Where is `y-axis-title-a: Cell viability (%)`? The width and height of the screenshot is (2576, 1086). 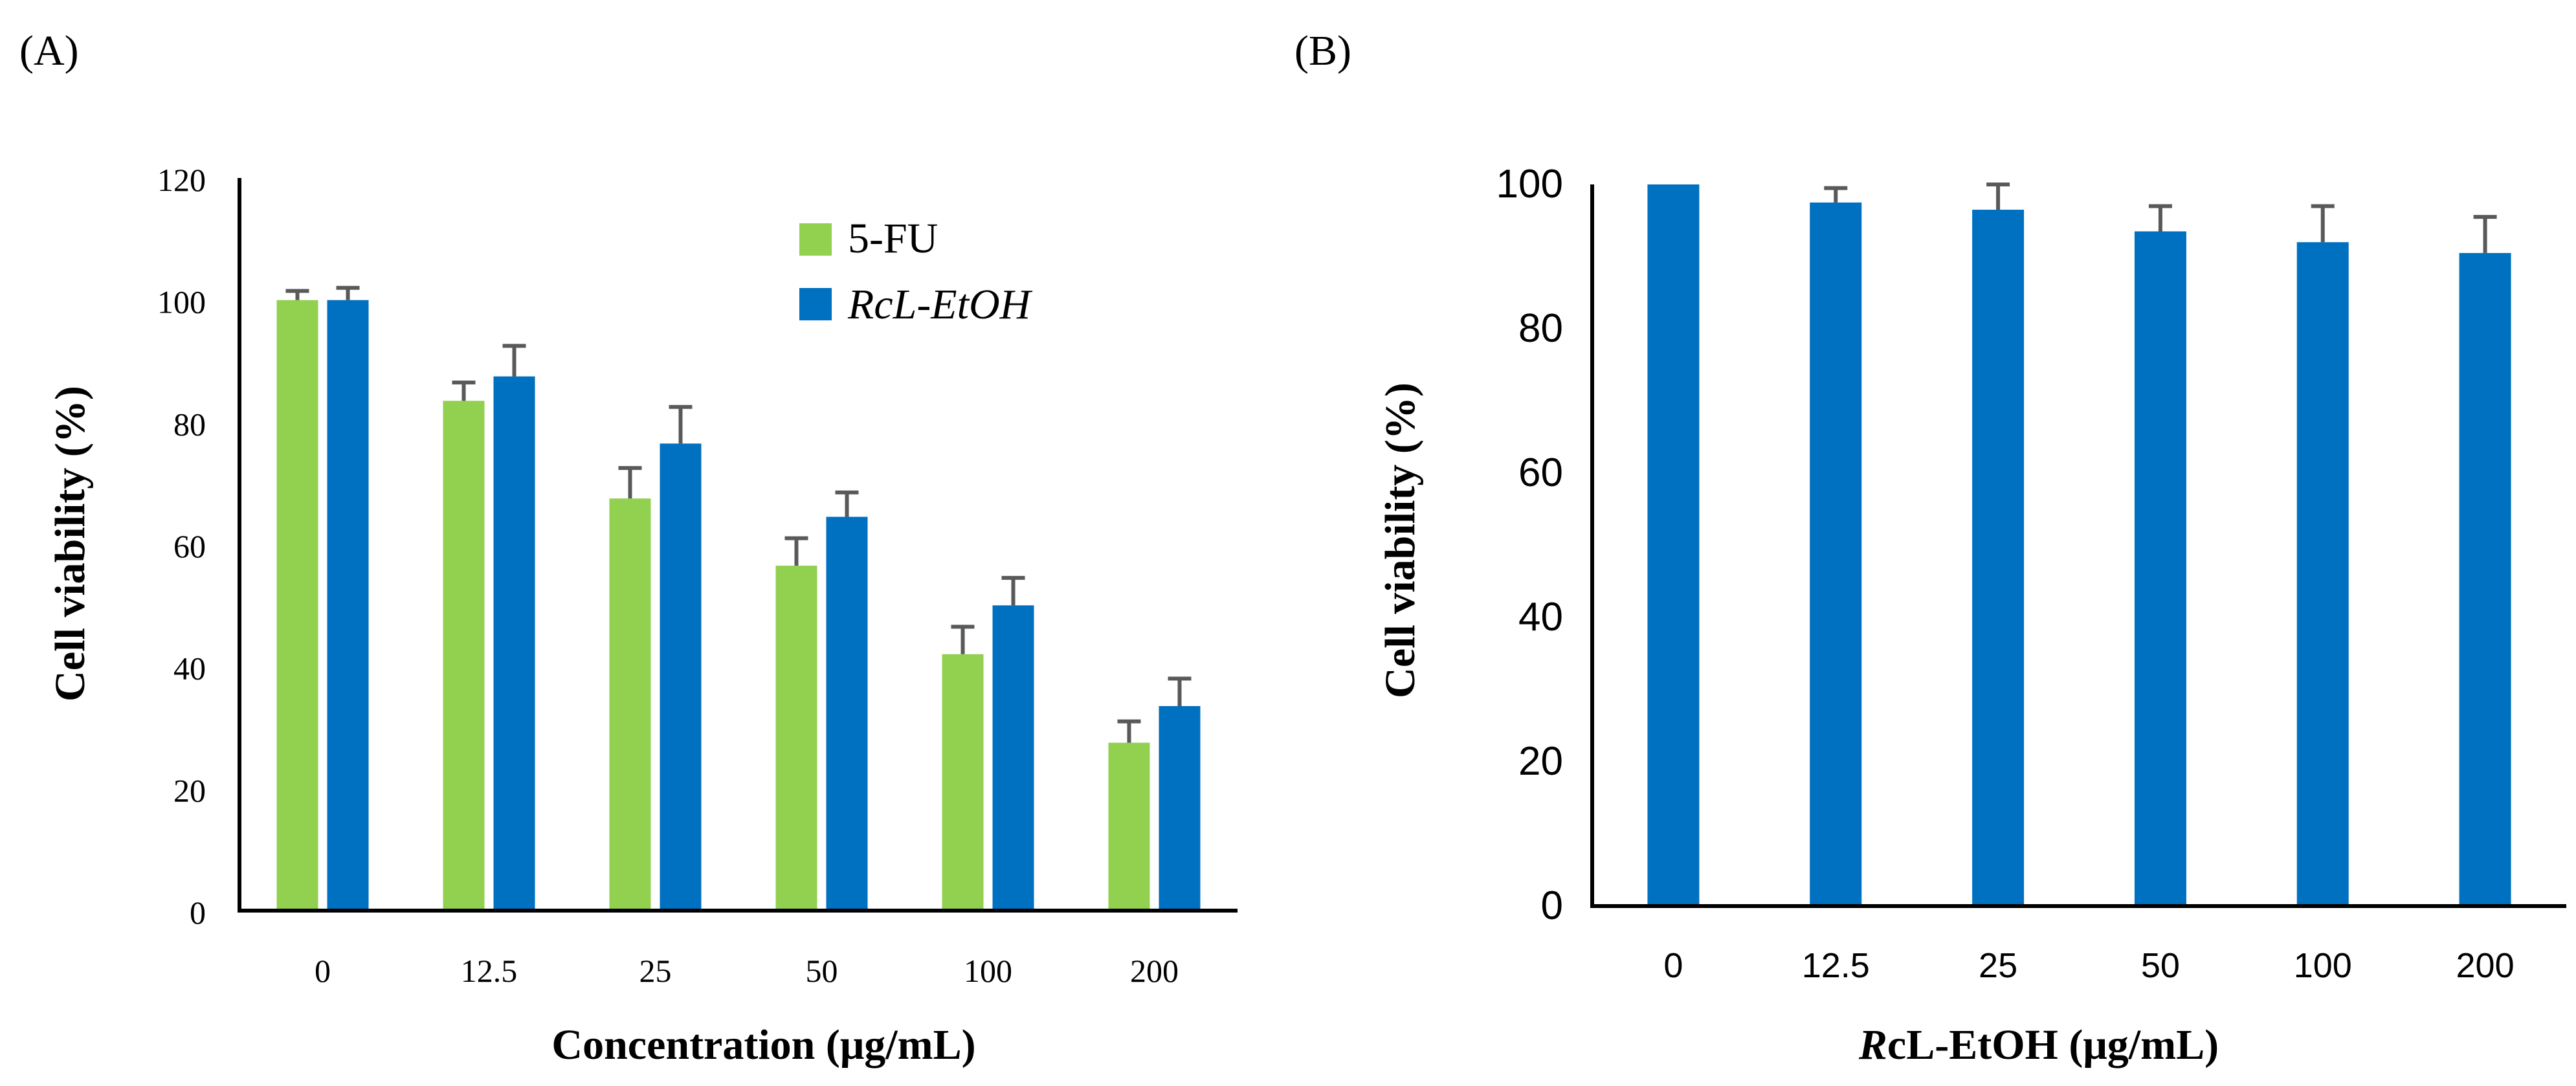
y-axis-title-a: Cell viability (%) is located at coordinates (70, 544).